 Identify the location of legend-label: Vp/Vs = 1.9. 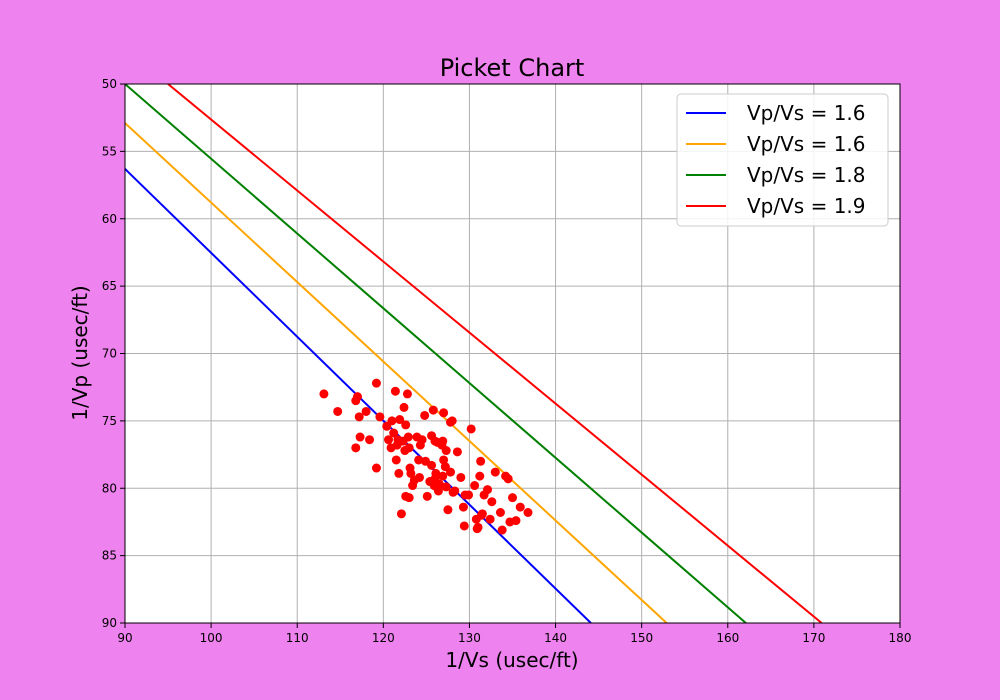
(806, 206).